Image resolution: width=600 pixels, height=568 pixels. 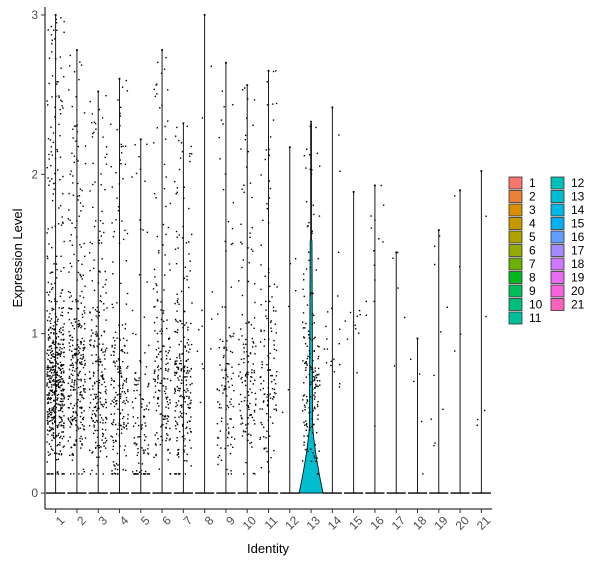 I want to click on x-tick-label-8: 8, so click(x=209, y=520).